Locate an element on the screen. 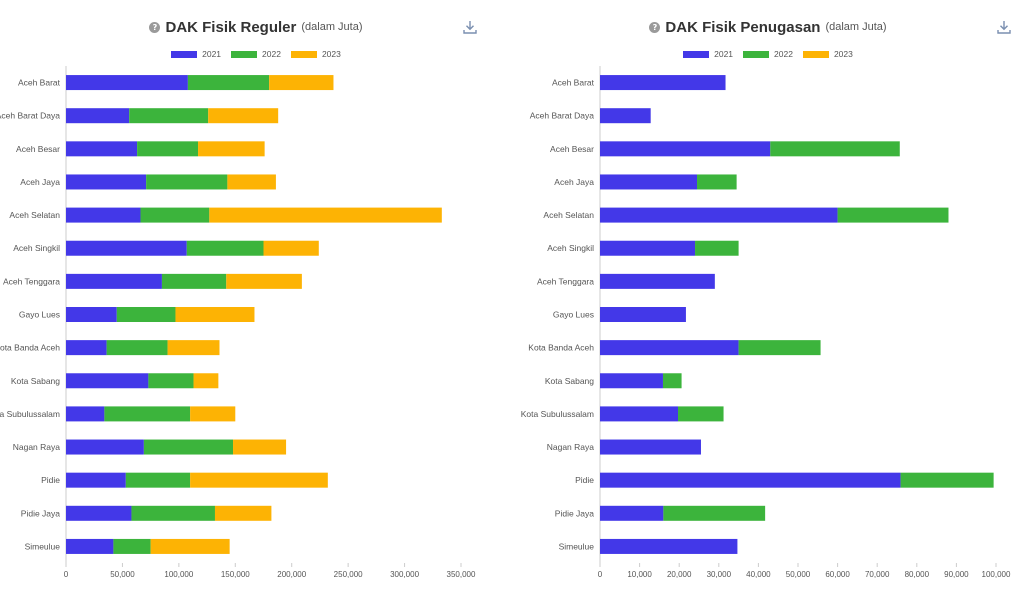 This screenshot has width=1024, height=603. category-label: Gayo Lues is located at coordinates (573, 315).